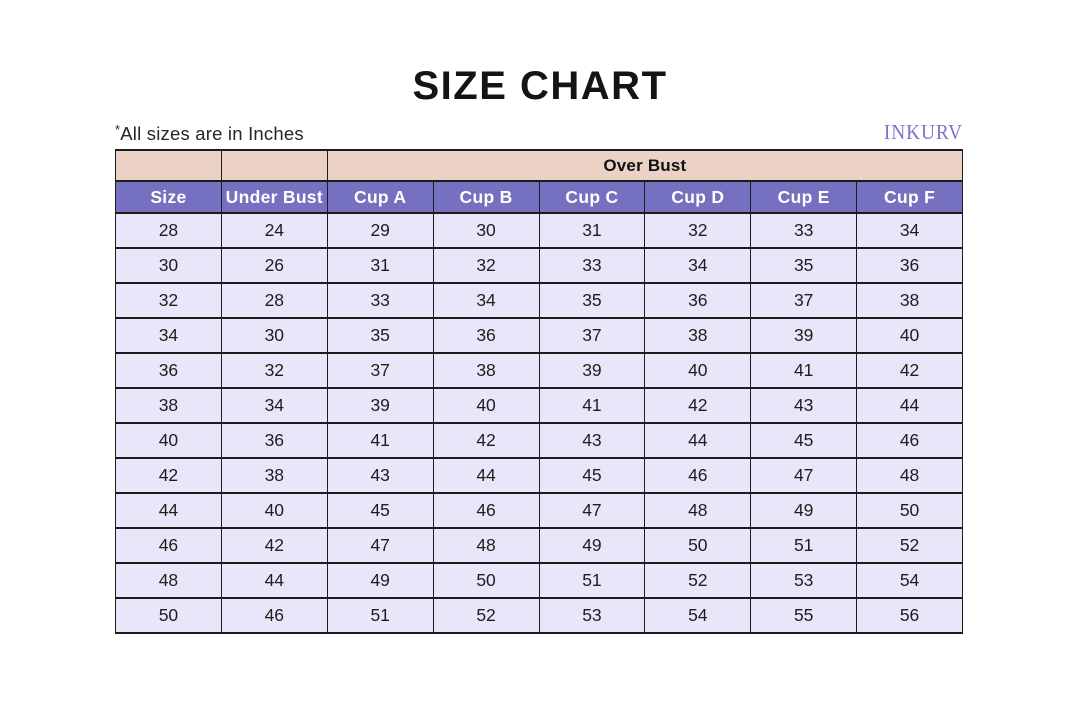 This screenshot has width=1080, height=720. What do you see at coordinates (486, 197) in the screenshot?
I see `column-header-cup-b: Cup B` at bounding box center [486, 197].